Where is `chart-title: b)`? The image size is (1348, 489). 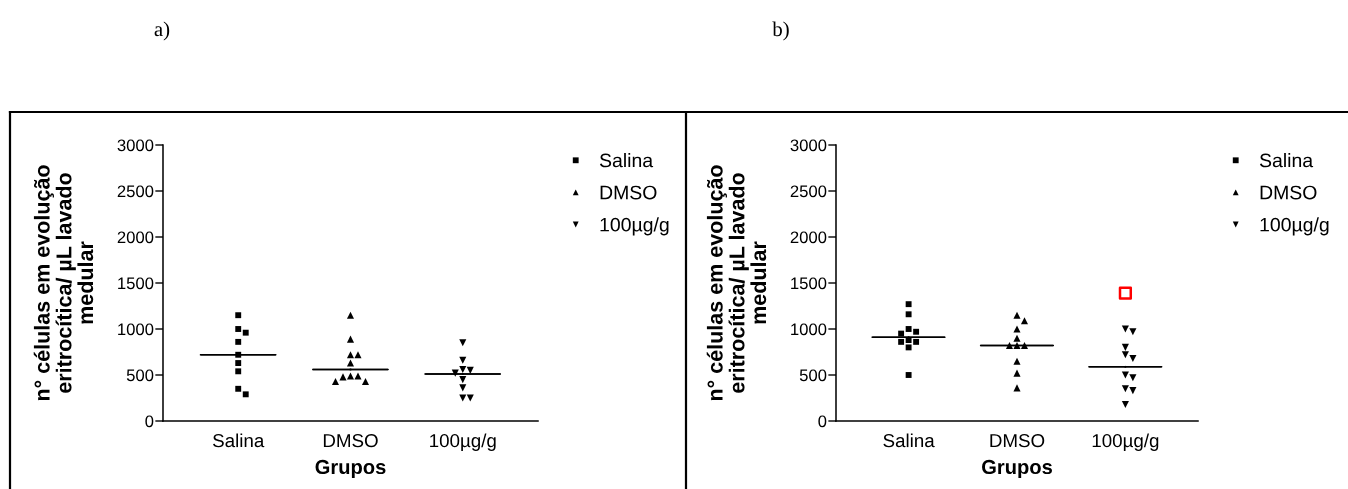
chart-title: b) is located at coordinates (780, 31).